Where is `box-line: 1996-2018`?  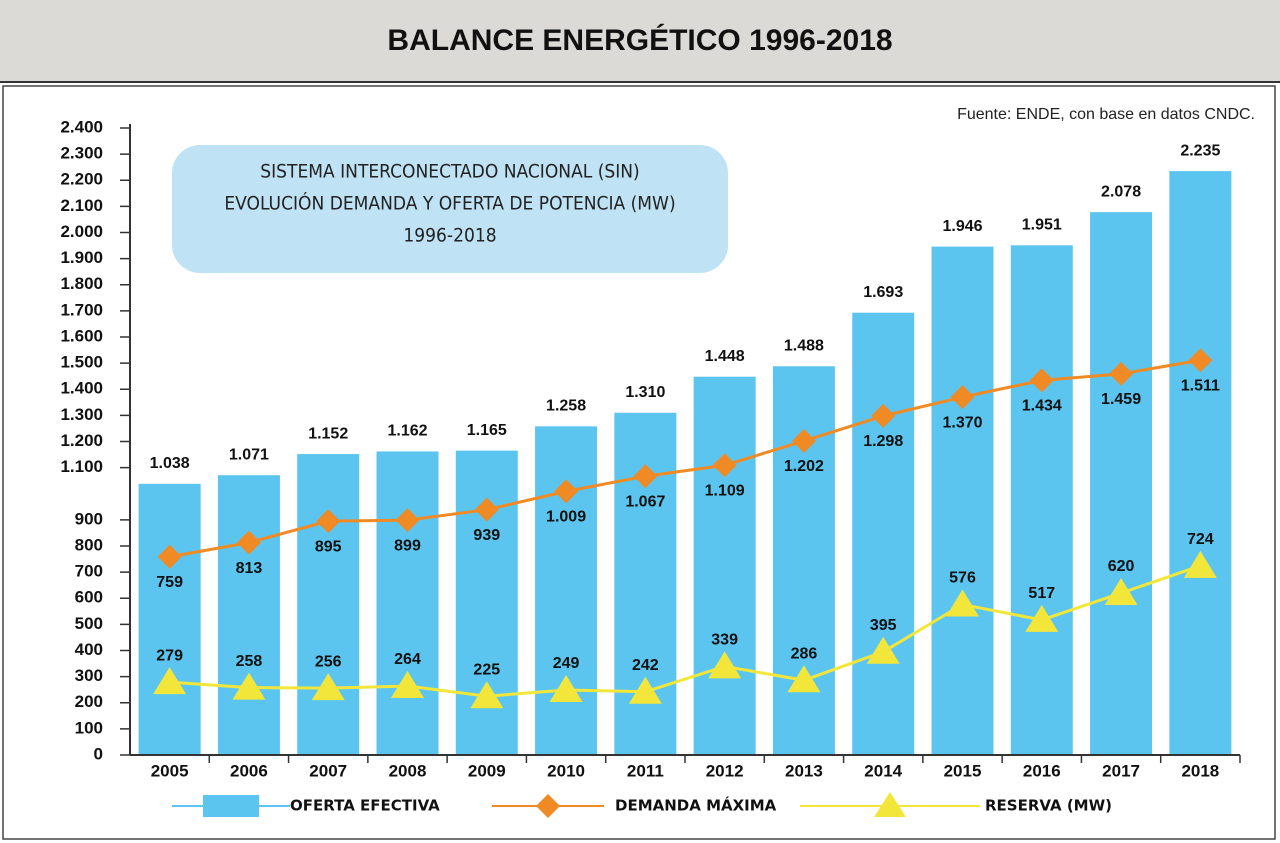
box-line: 1996-2018 is located at coordinates (449, 236).